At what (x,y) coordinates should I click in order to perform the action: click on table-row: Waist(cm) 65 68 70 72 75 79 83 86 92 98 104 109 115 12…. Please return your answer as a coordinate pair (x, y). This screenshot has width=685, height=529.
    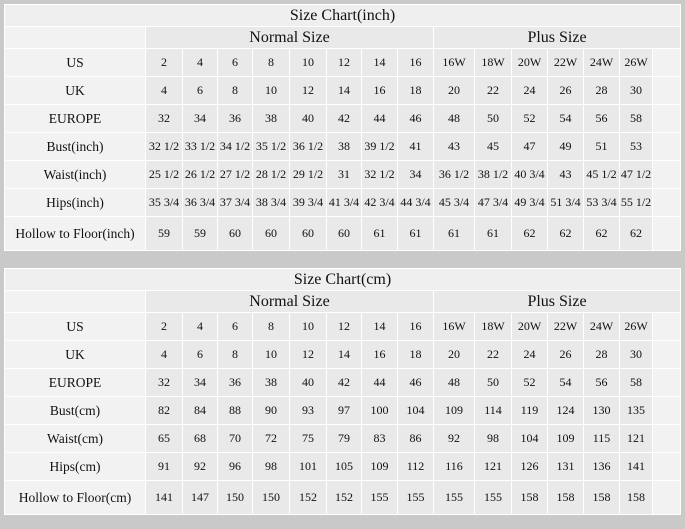
    Looking at the image, I should click on (342, 438).